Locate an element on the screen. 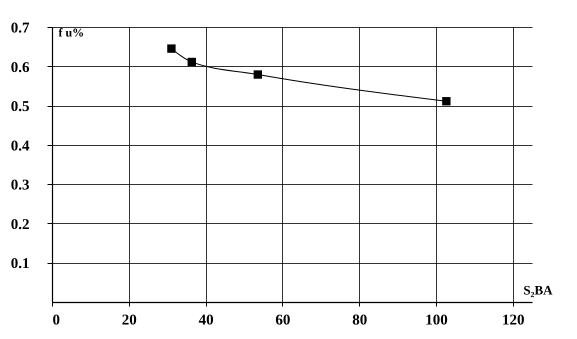  y-axis-title: f u% is located at coordinates (71, 33).